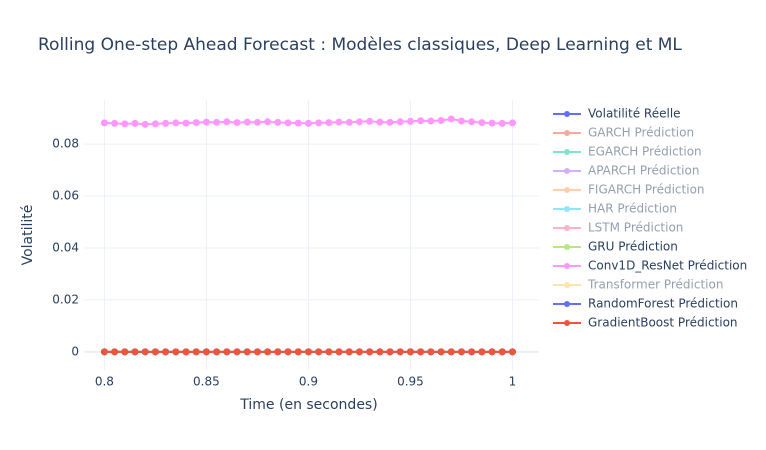 The width and height of the screenshot is (766, 450). I want to click on y-tick-label: 0.02, so click(65, 299).